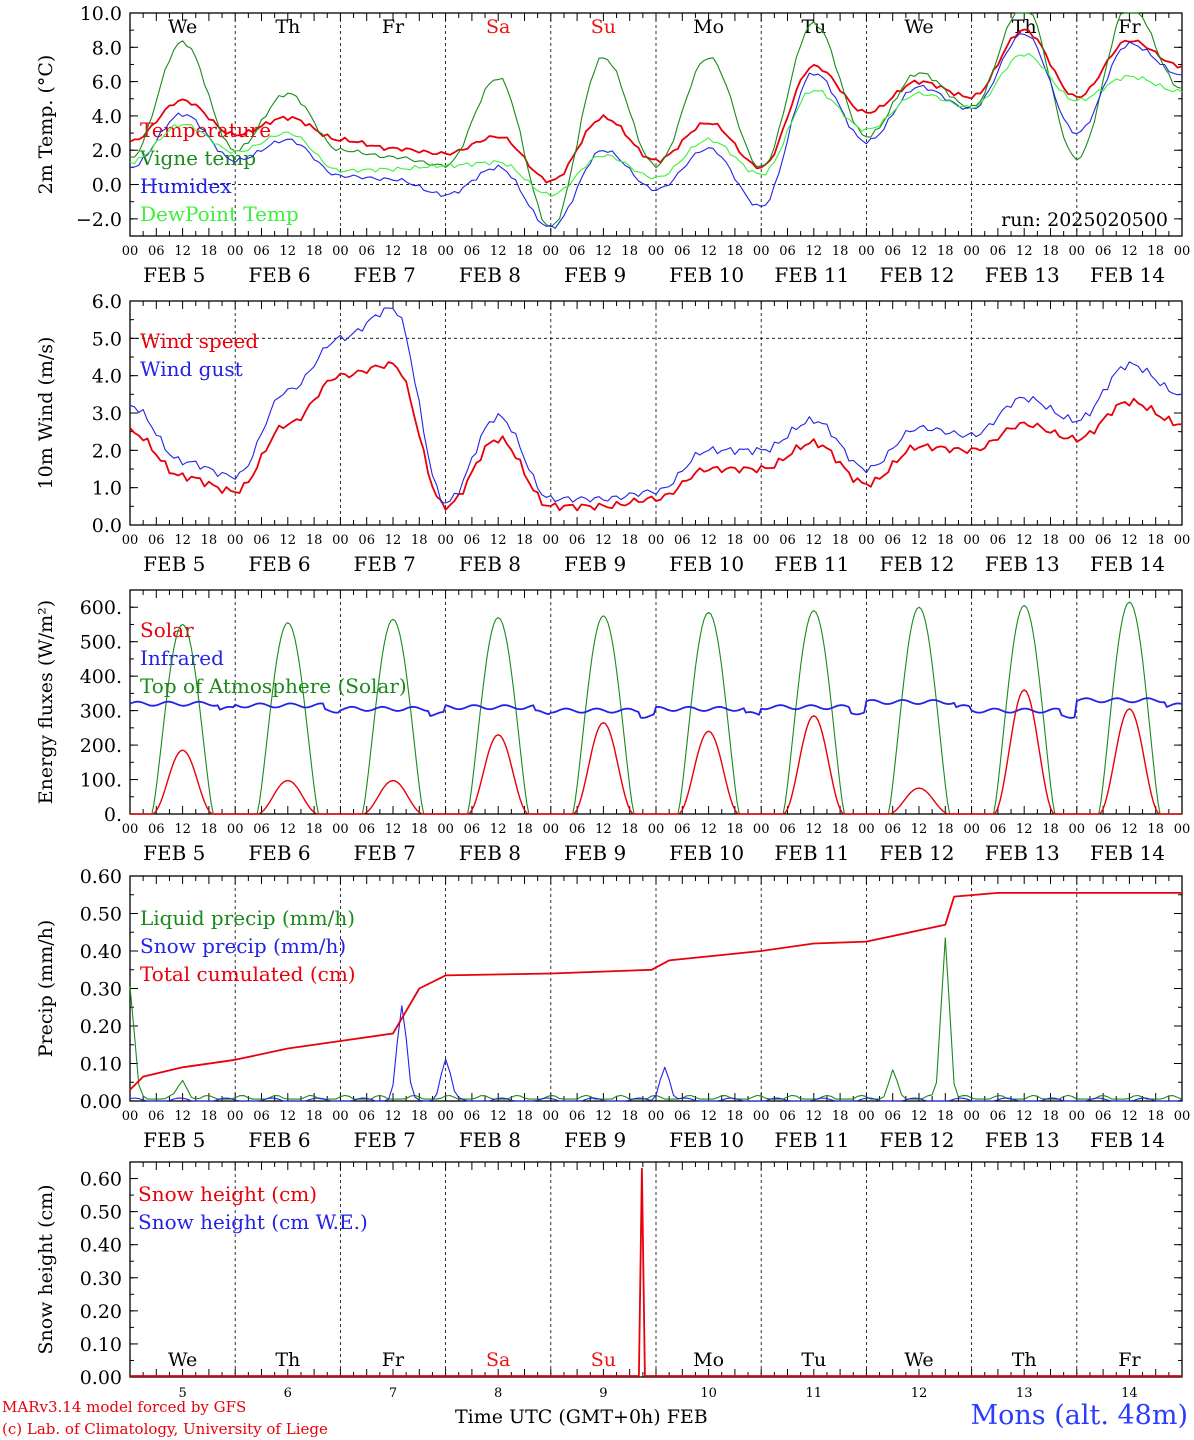  I want to click on y-tick-label: 0.60, so click(101, 1180).